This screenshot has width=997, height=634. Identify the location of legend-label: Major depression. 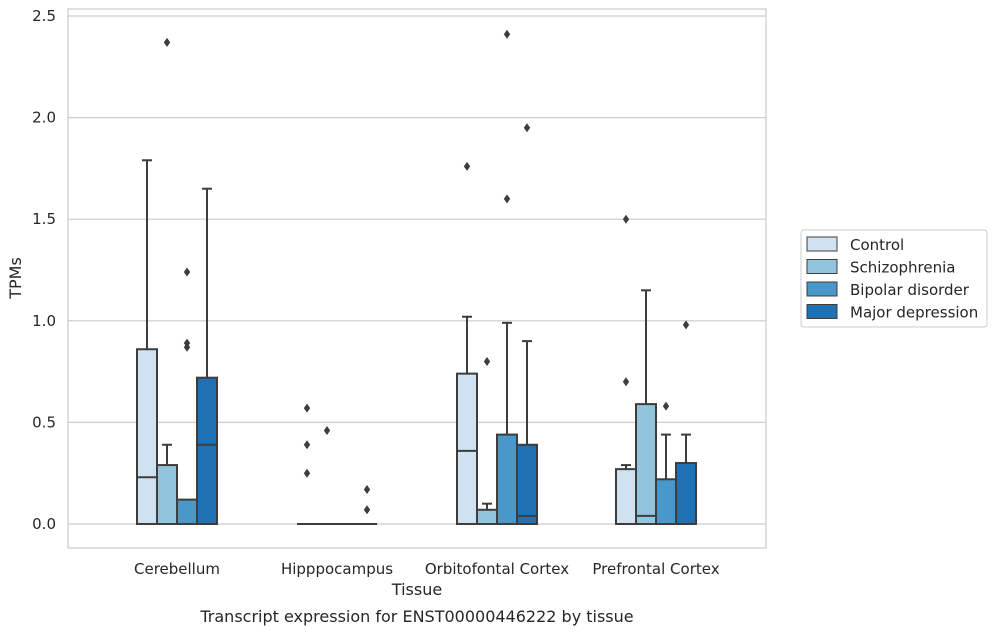
(914, 313).